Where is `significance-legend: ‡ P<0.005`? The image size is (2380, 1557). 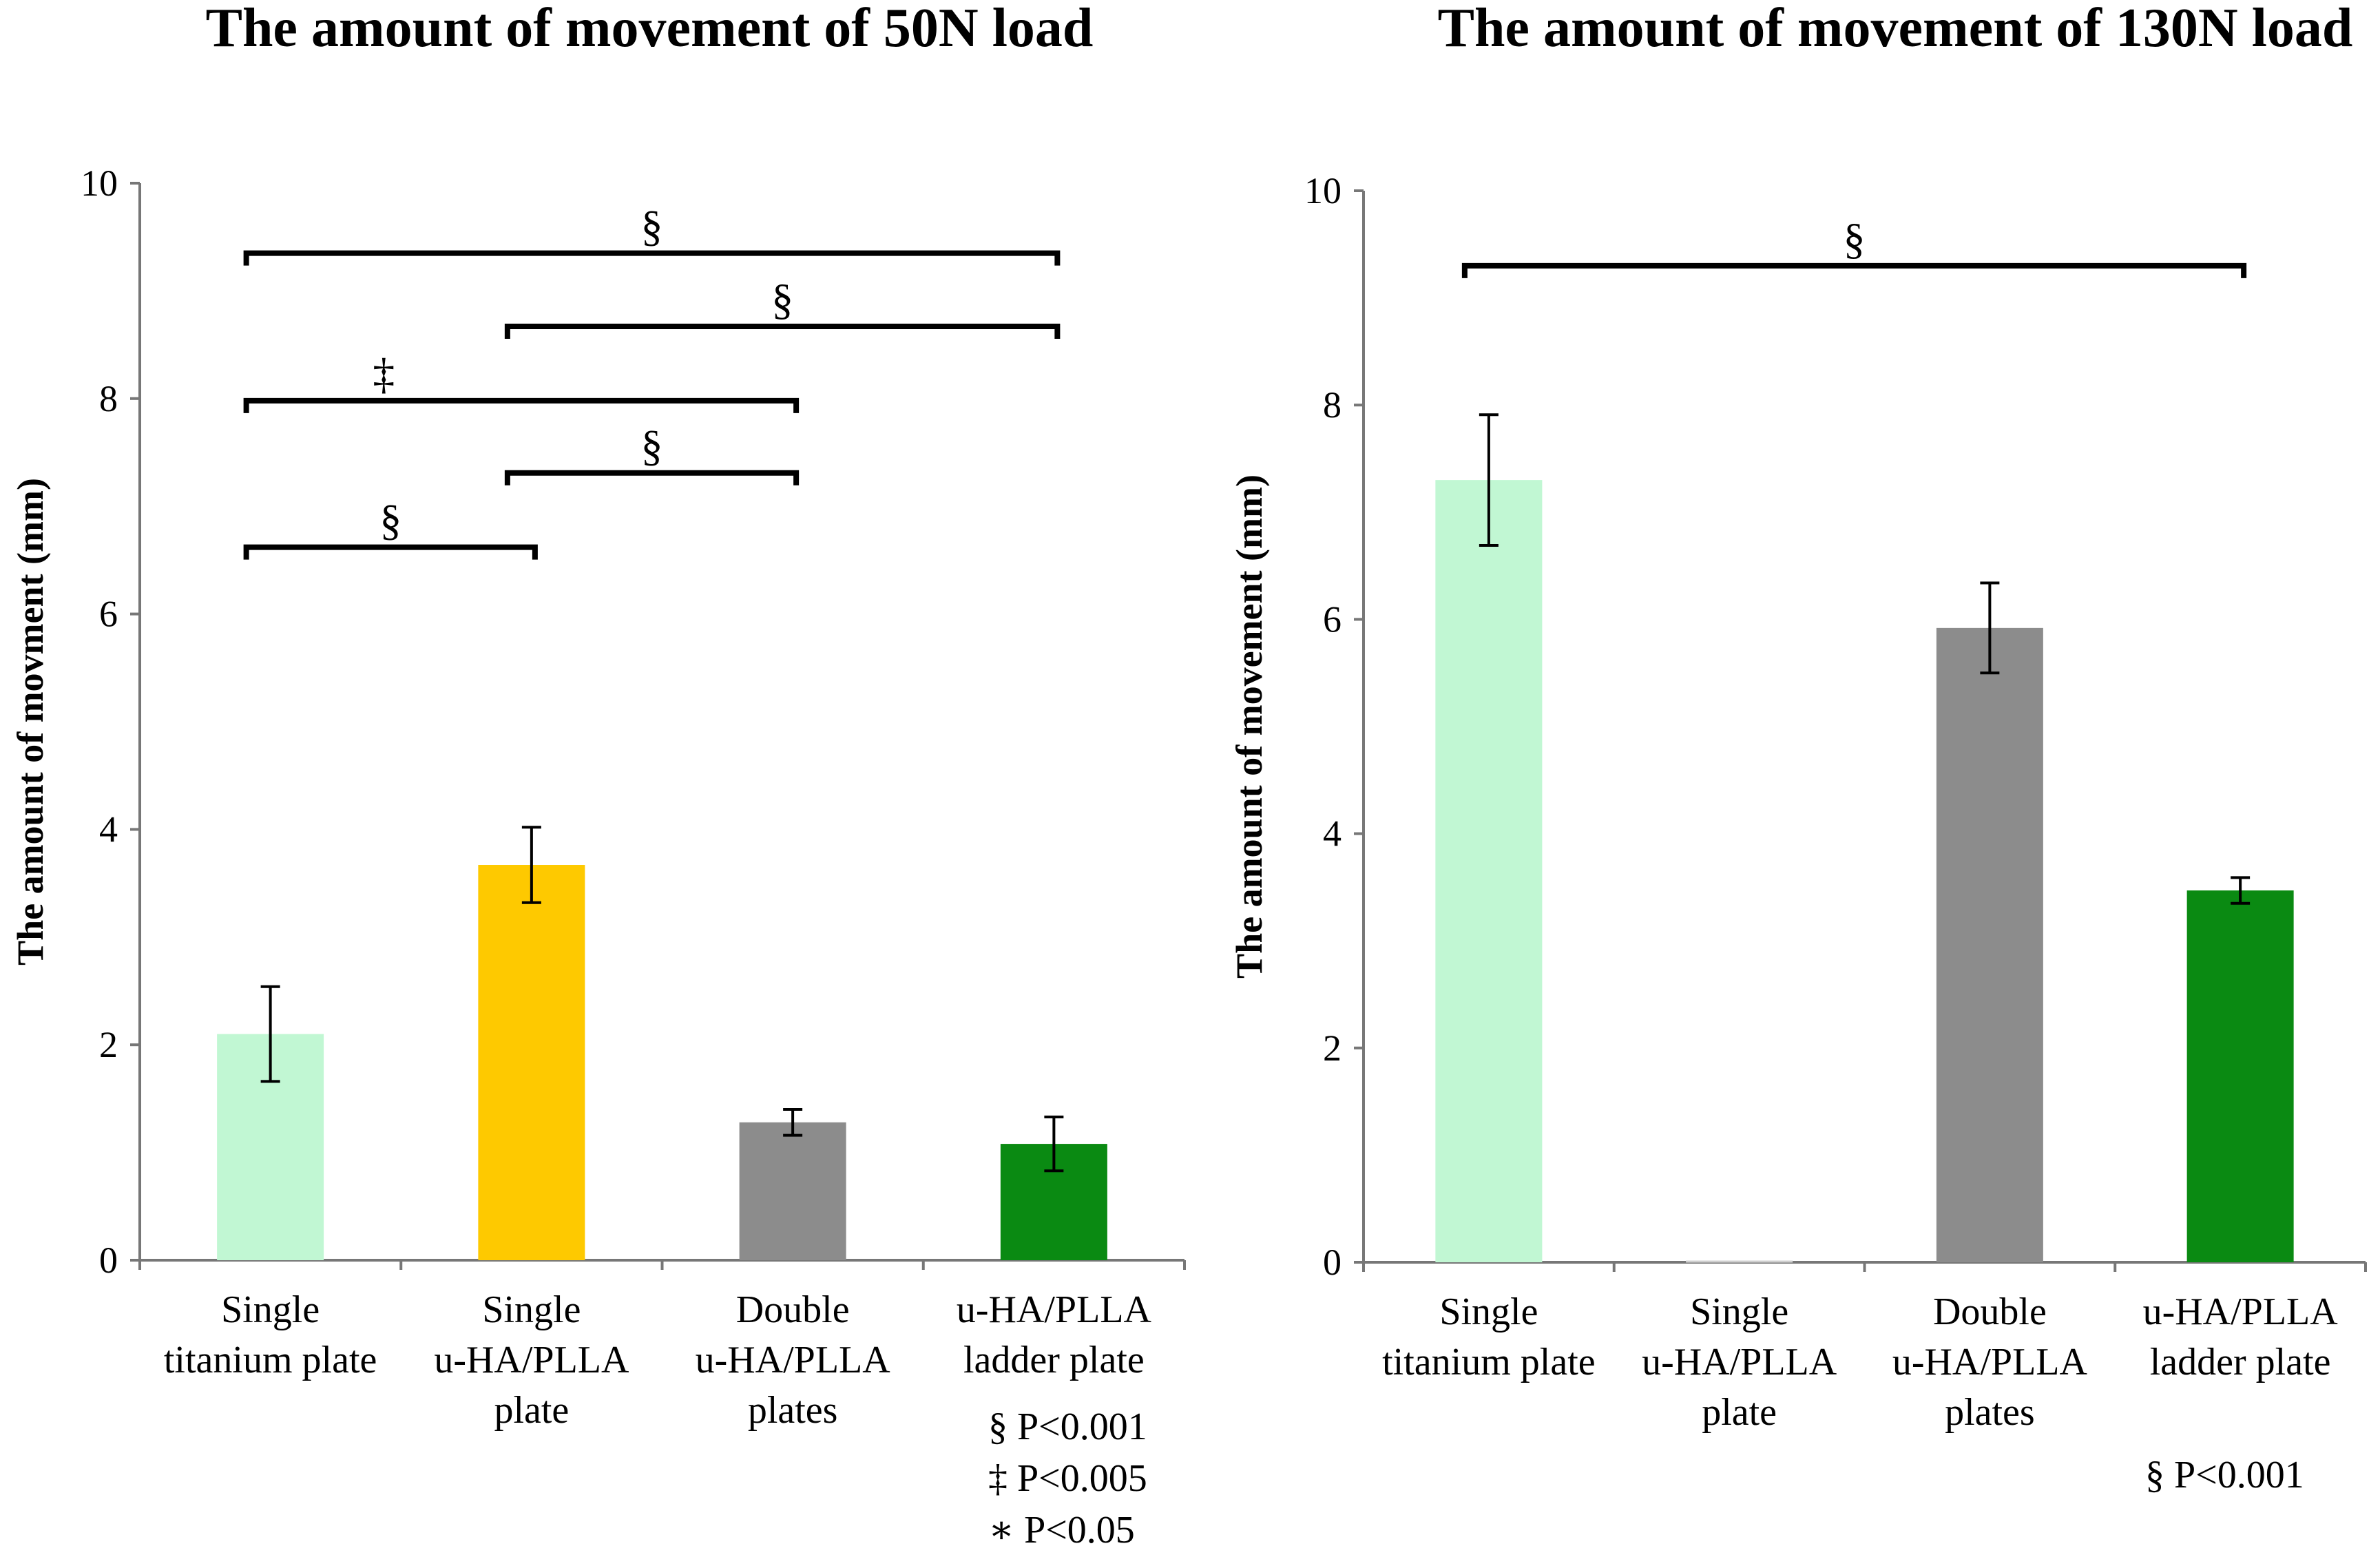 significance-legend: ‡ P<0.005 is located at coordinates (1067, 1479).